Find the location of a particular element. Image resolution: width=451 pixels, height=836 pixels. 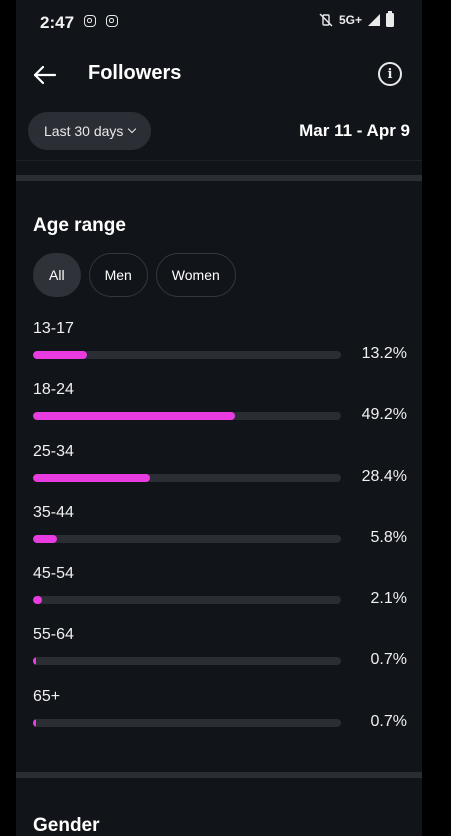

top-app-bar: Followers i is located at coordinates (219, 75).